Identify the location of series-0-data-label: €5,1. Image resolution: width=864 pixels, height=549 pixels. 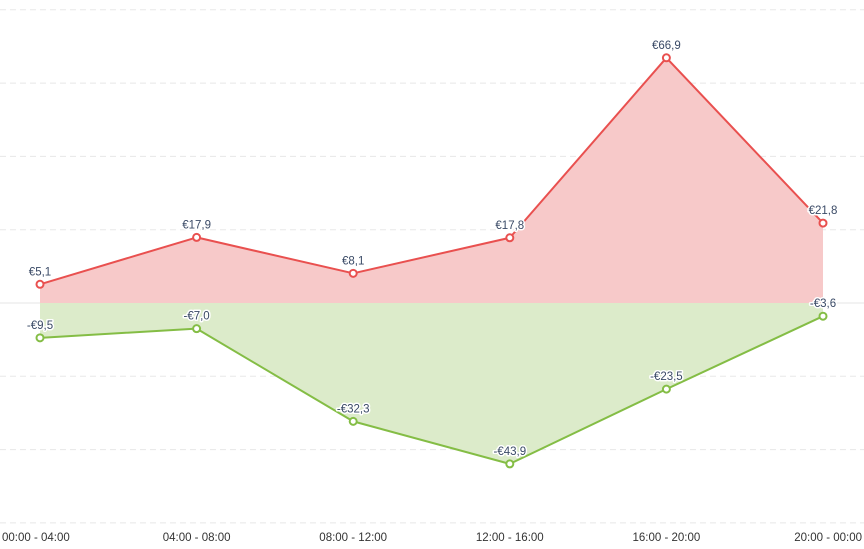
(40, 272).